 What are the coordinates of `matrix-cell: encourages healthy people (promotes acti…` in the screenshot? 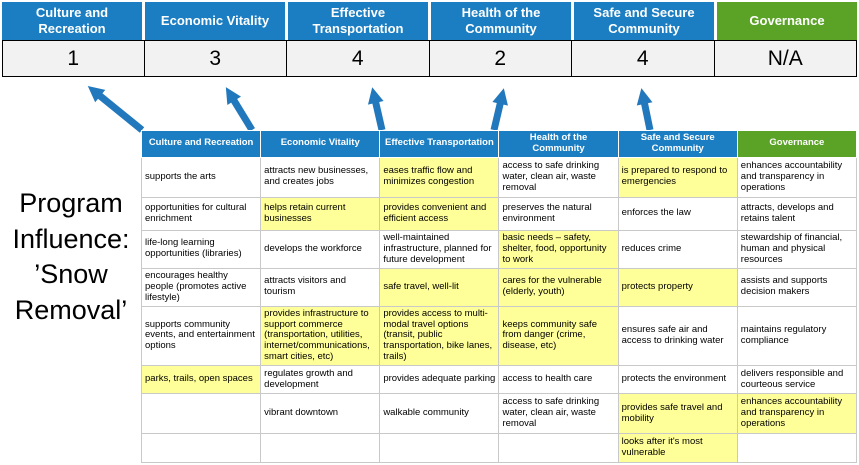 It's located at (201, 287).